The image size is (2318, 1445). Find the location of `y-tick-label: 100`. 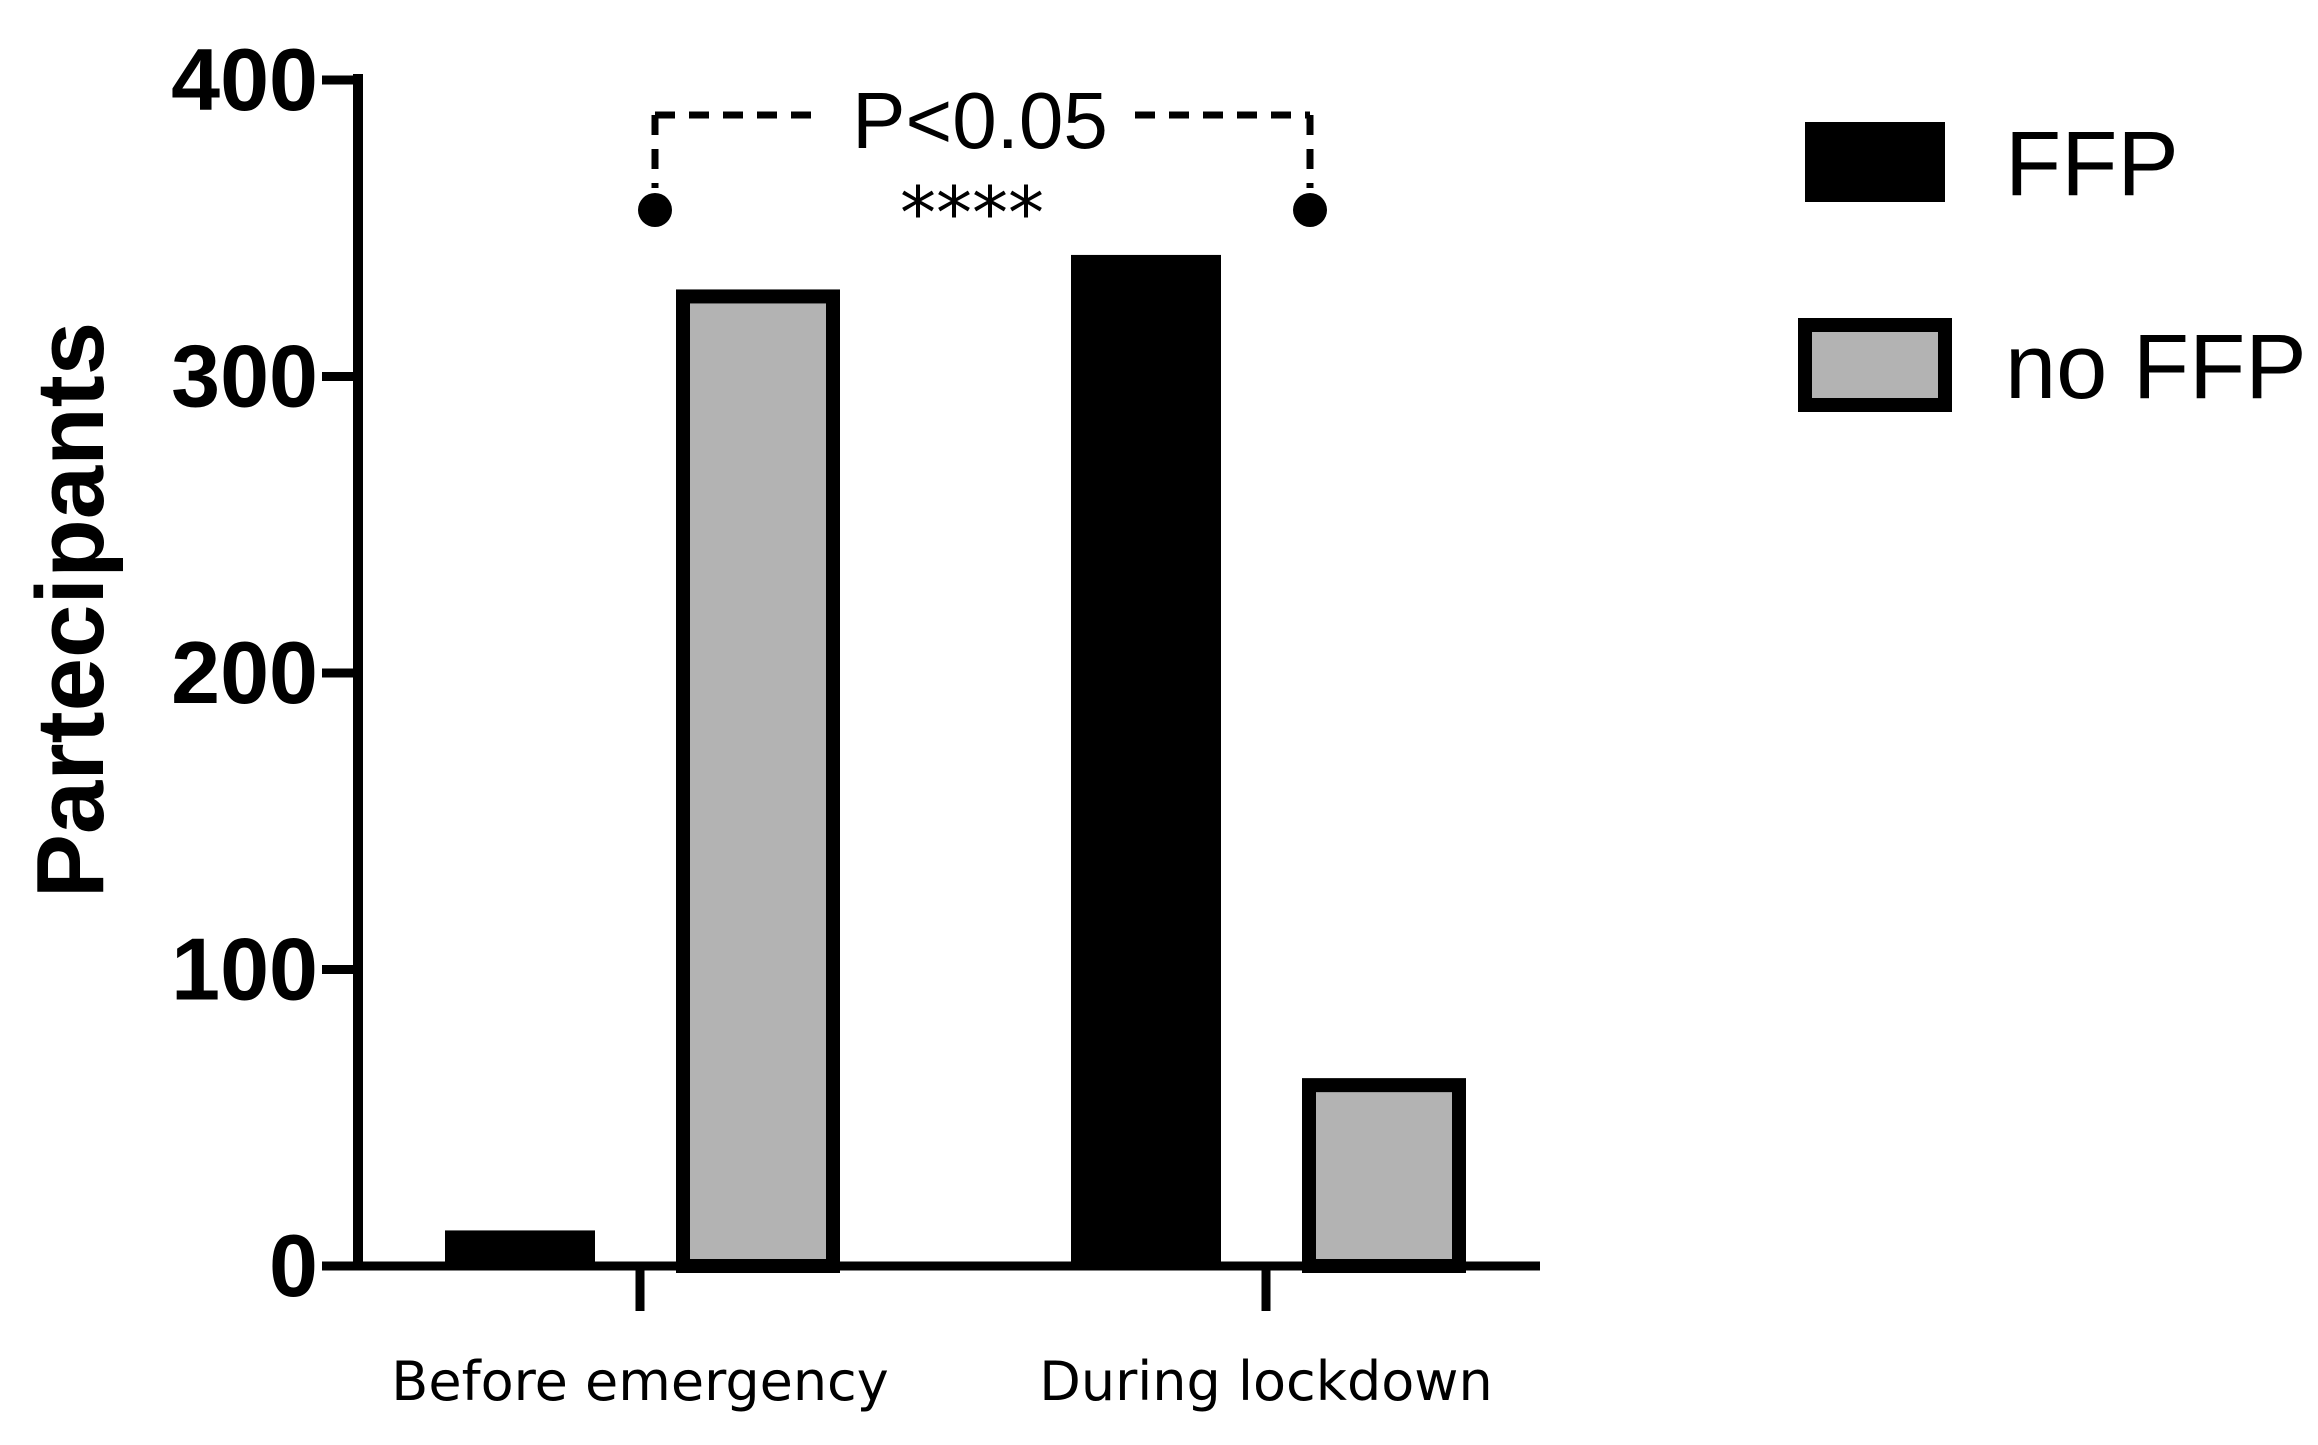

y-tick-label: 100 is located at coordinates (244, 969).